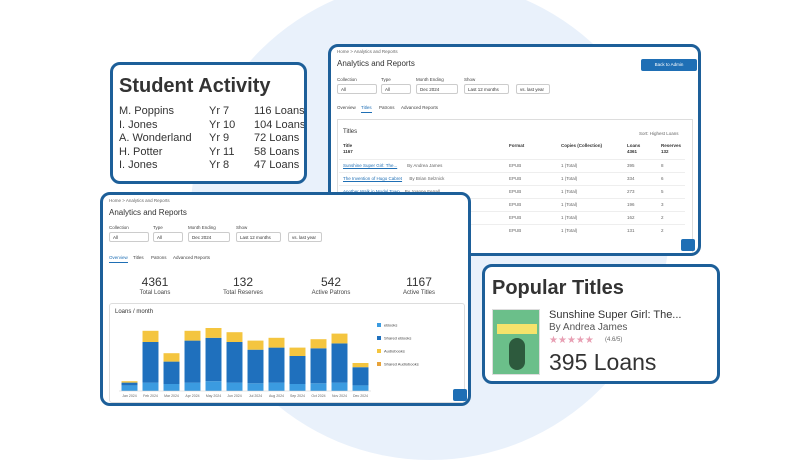  I want to click on chart-title: Loans / month, so click(134, 312).